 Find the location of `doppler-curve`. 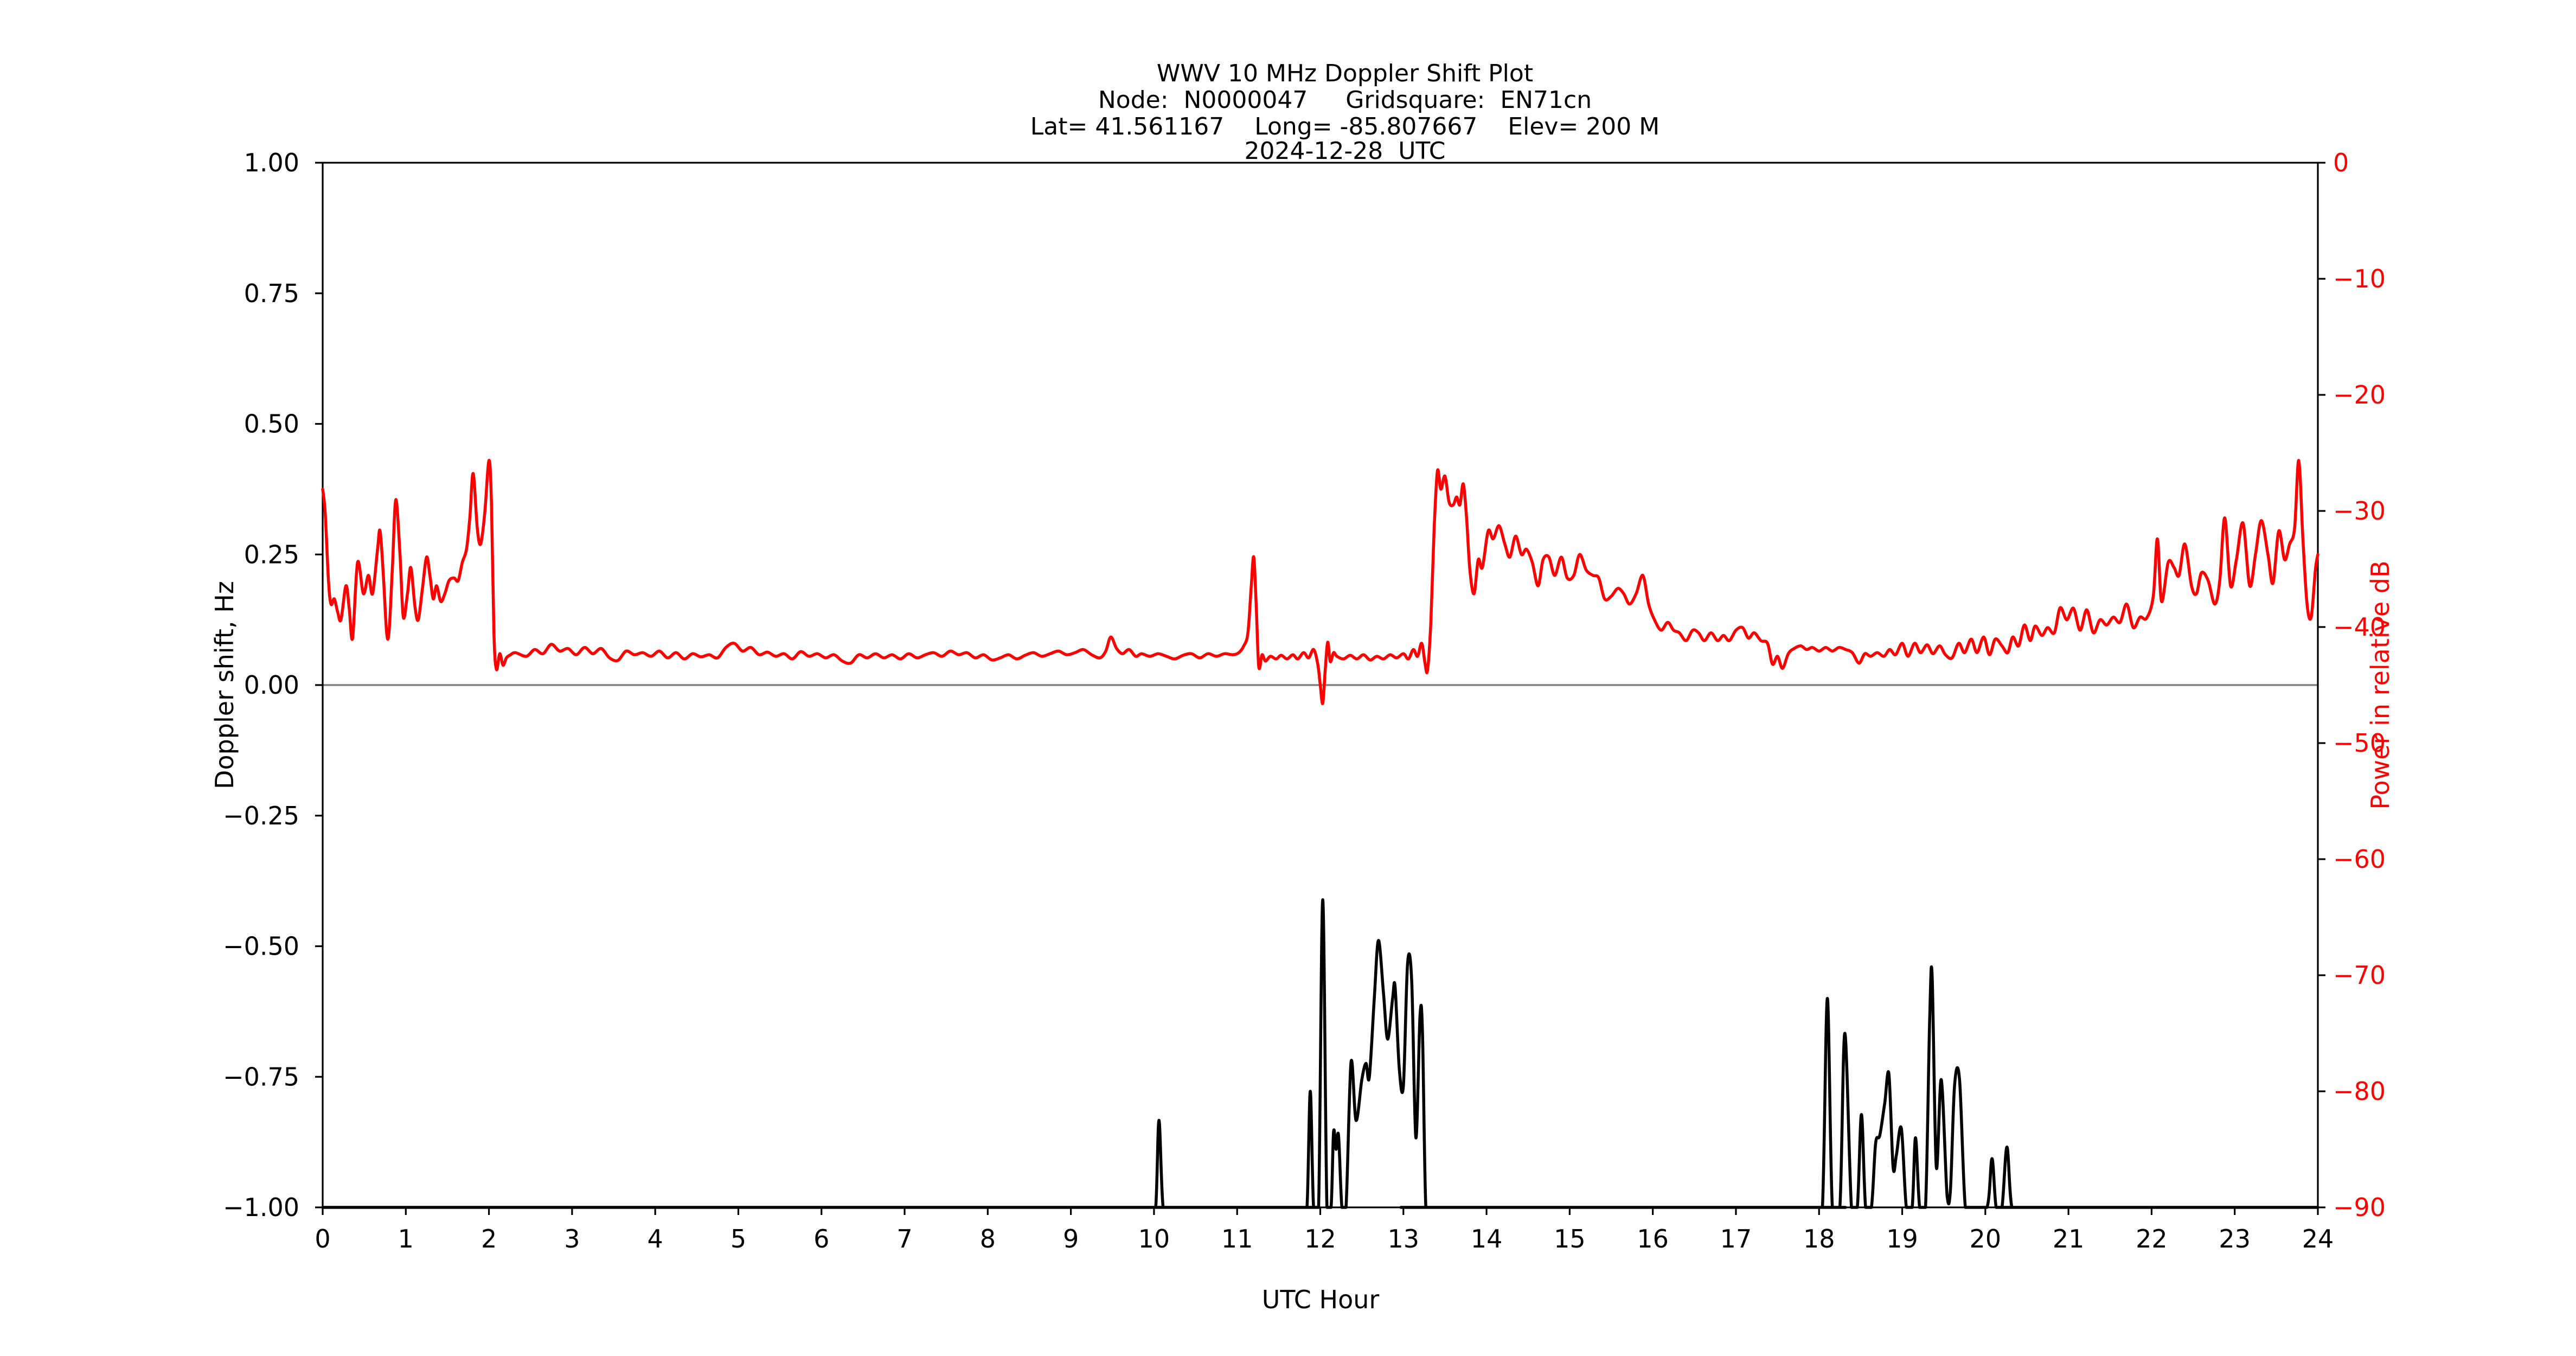

doppler-curve is located at coordinates (1320, 582).